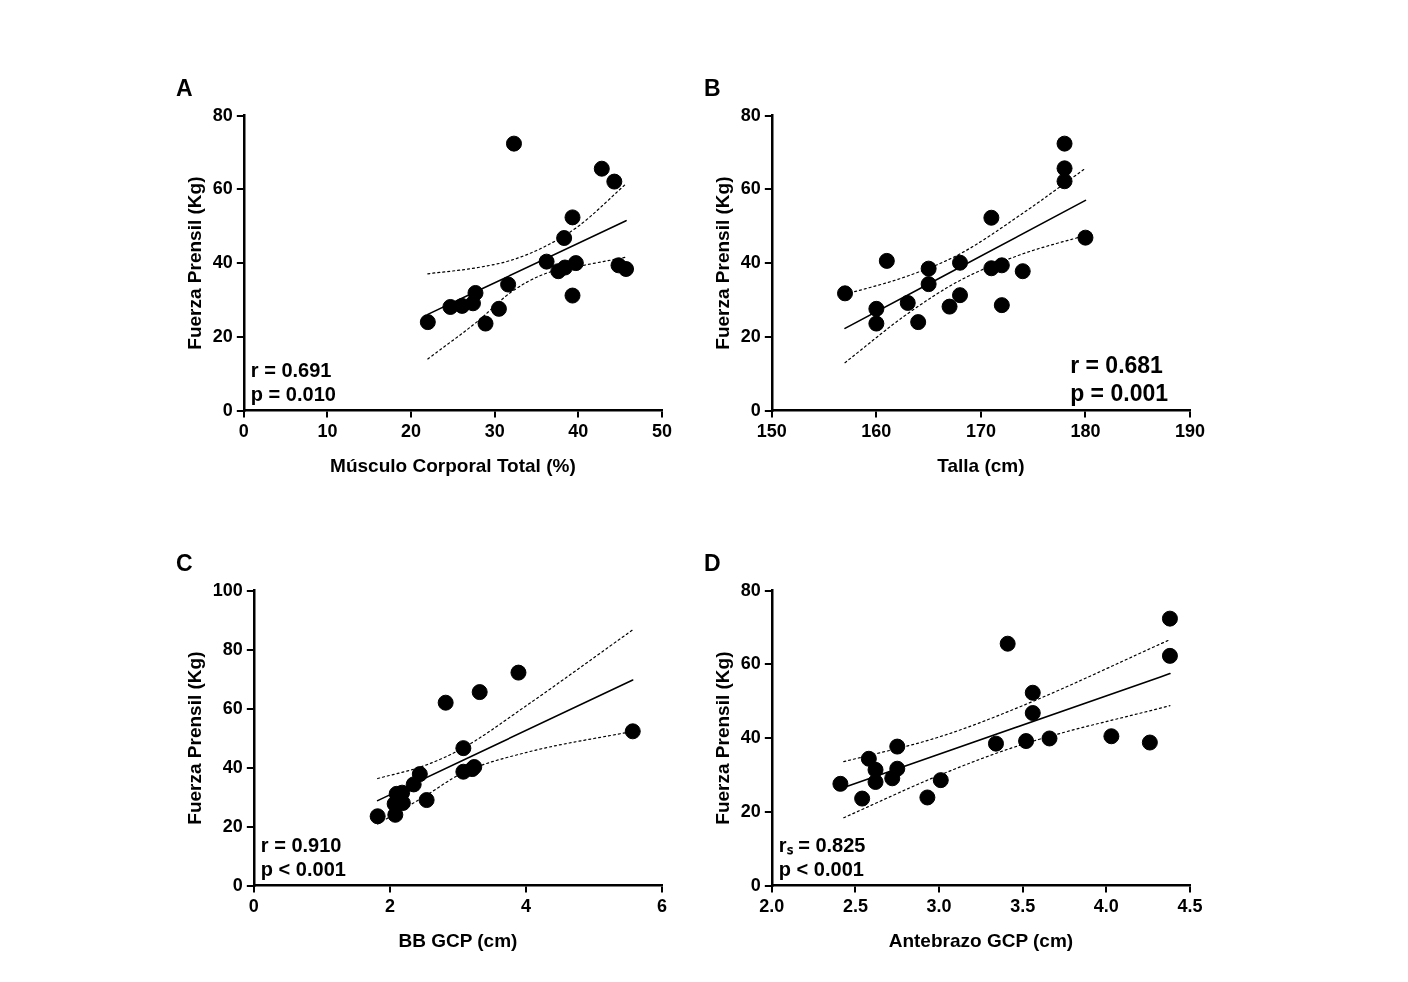 The image size is (1408, 982). What do you see at coordinates (184, 88) in the screenshot?
I see `chart-title: A` at bounding box center [184, 88].